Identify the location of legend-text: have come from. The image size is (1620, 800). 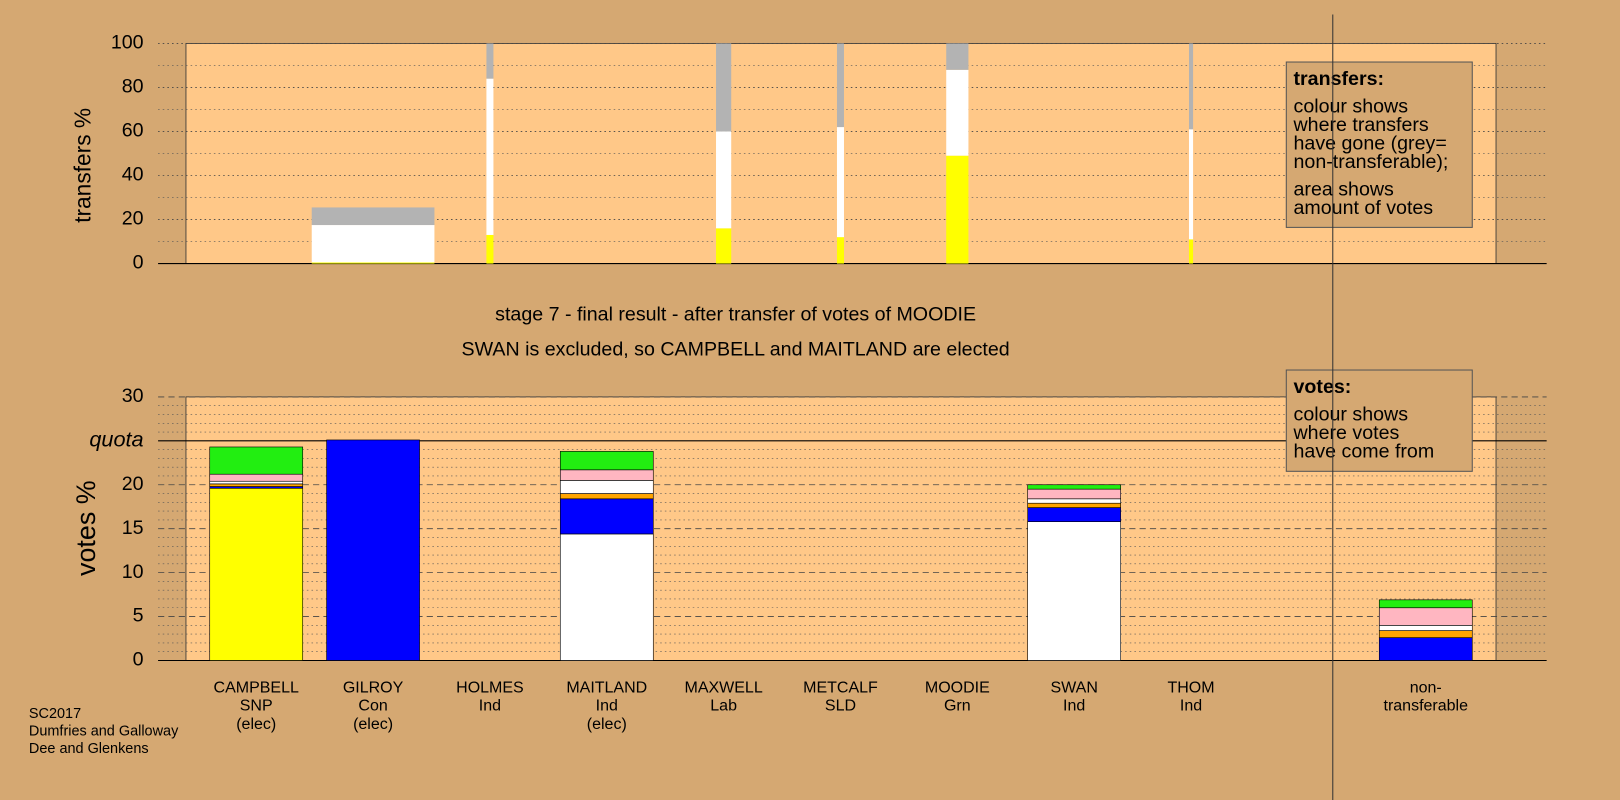
(1364, 451).